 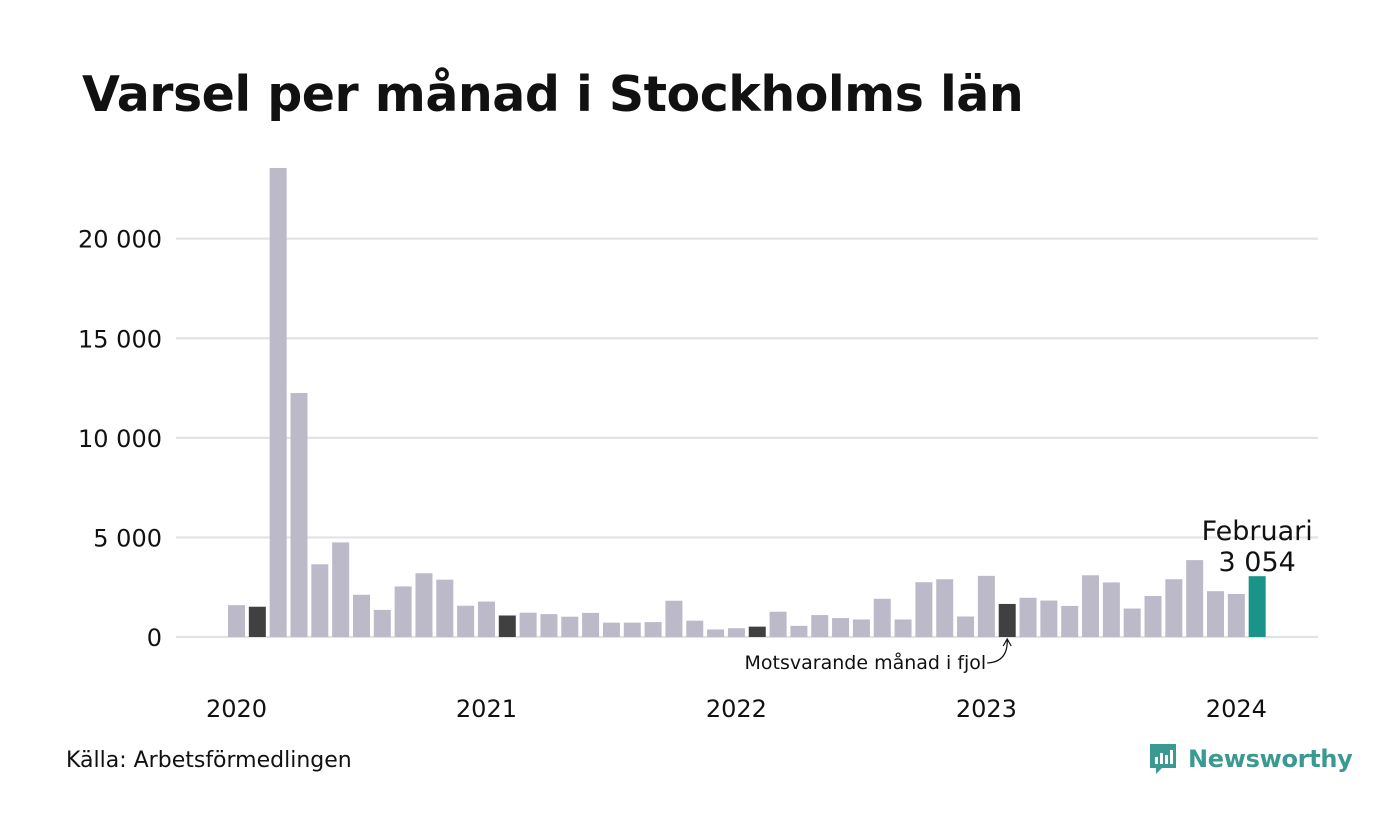 What do you see at coordinates (1257, 531) in the screenshot?
I see `current-month-label: Februari` at bounding box center [1257, 531].